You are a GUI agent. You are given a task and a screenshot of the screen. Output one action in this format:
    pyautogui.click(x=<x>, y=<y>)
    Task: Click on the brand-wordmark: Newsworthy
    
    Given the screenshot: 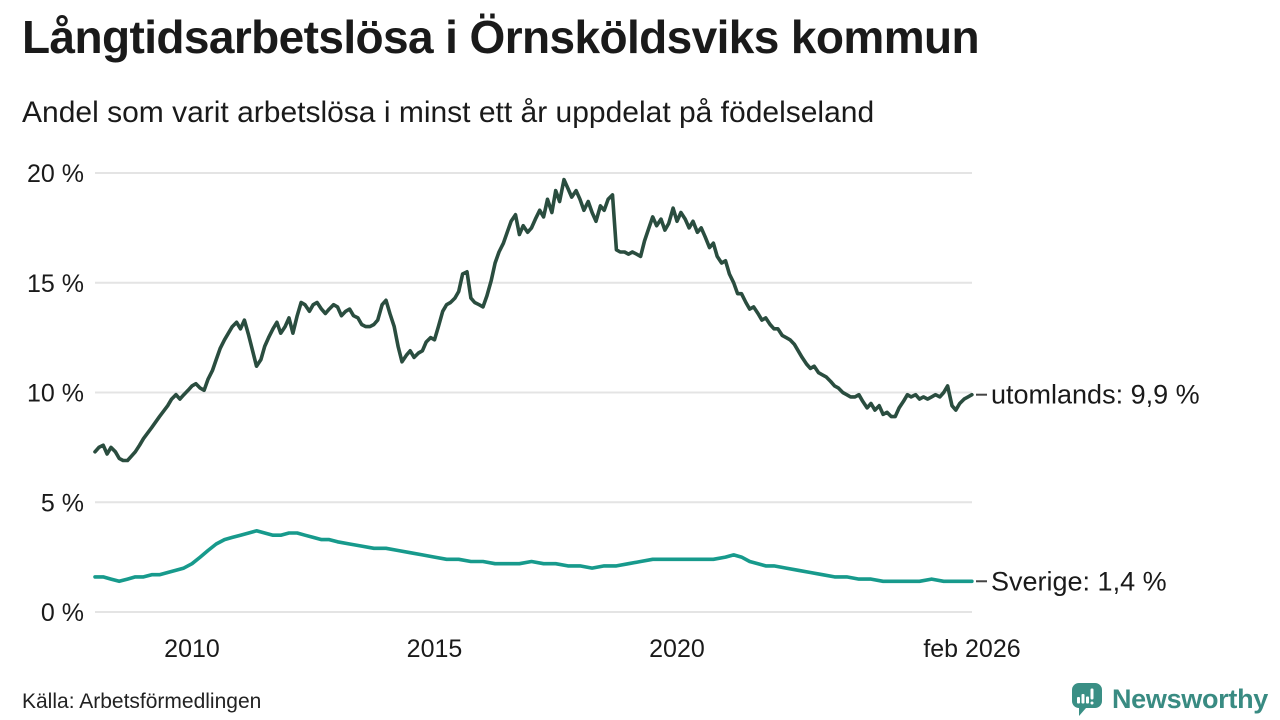 What is the action you would take?
    pyautogui.click(x=1189, y=698)
    